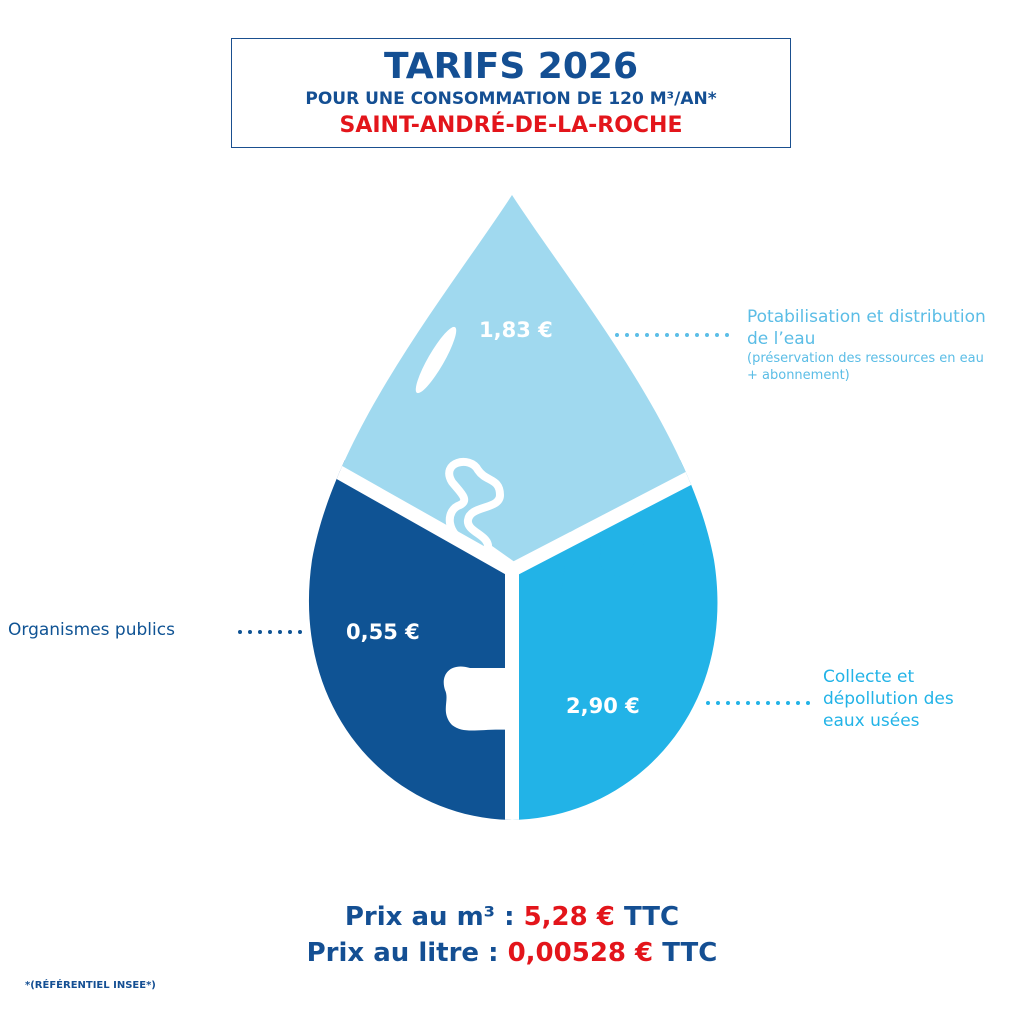 Image resolution: width=1024 pixels, height=1024 pixels. Describe the element at coordinates (569, 917) in the screenshot. I see `price-m3-value: 5,28 €` at that location.